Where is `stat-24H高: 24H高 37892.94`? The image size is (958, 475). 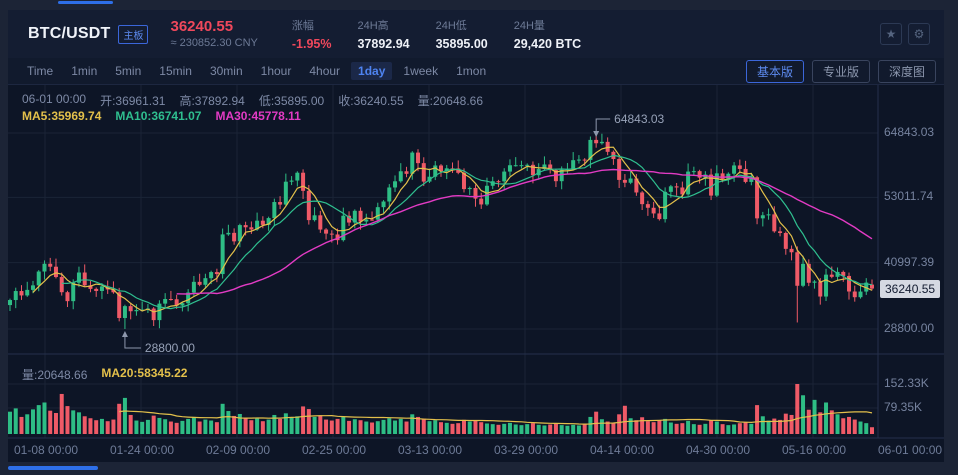
stat-24H高: 24H高 37892.94 is located at coordinates (383, 34).